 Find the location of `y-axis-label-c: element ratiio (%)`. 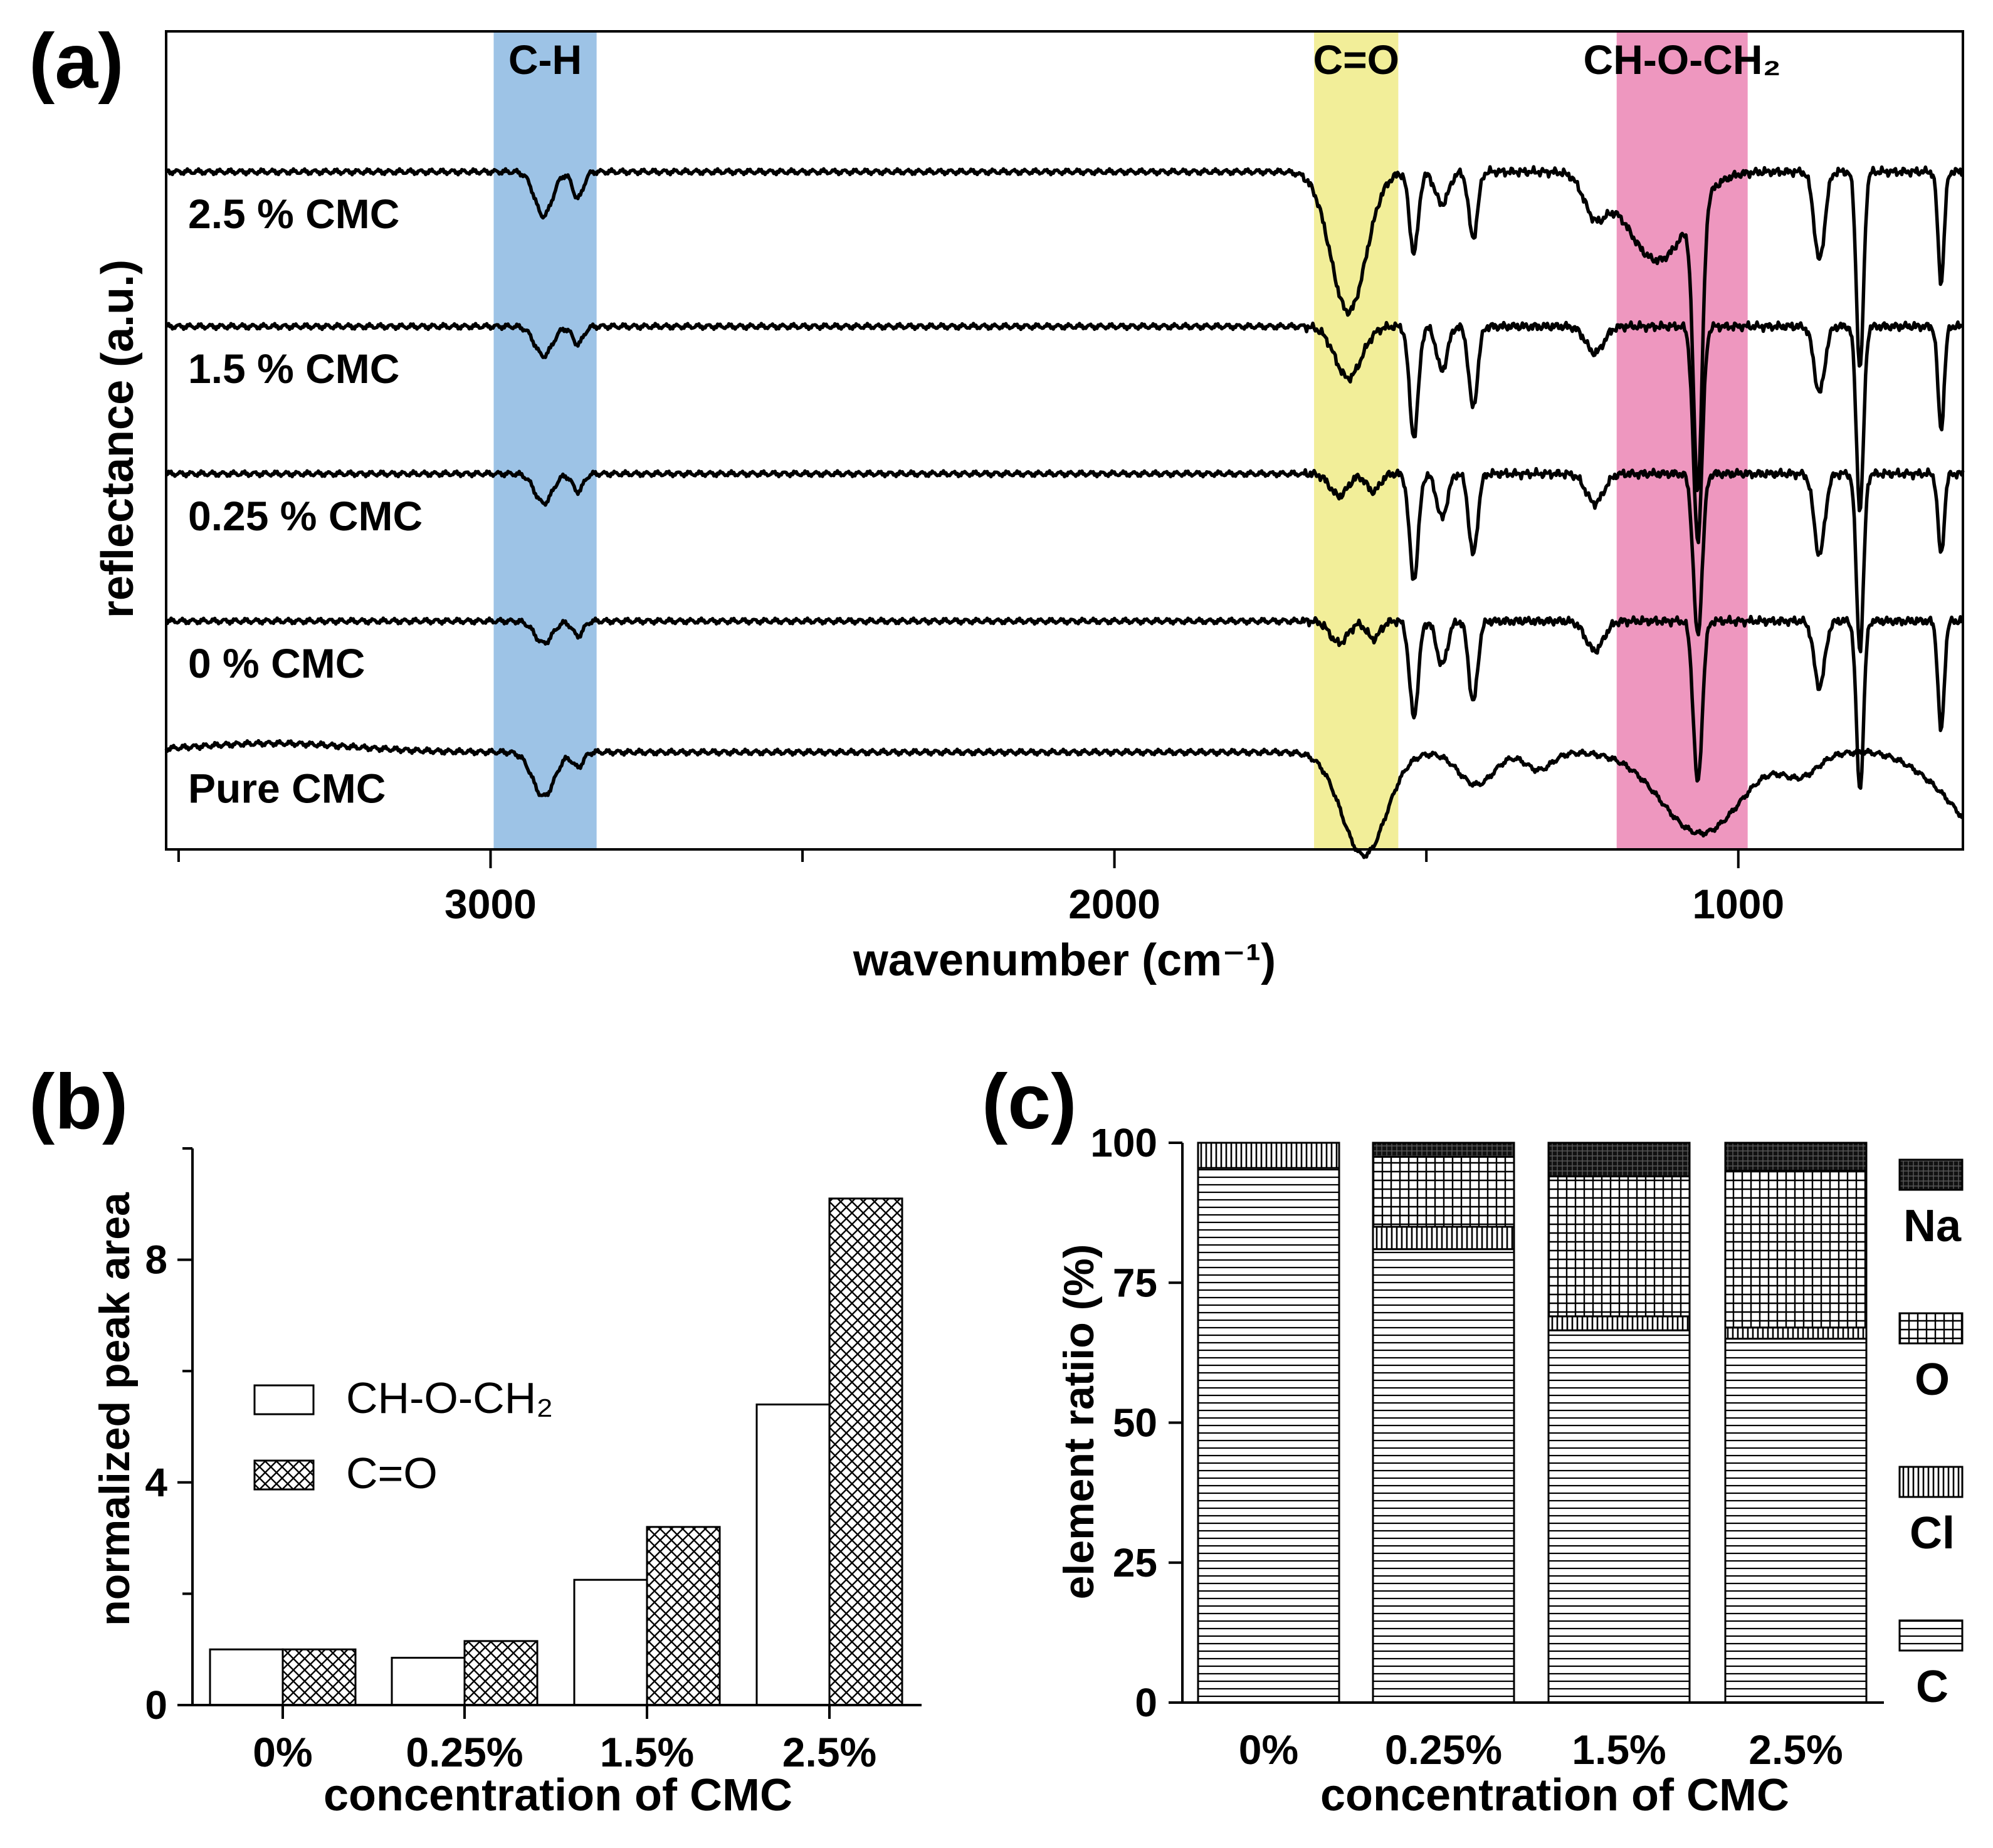

y-axis-label-c: element ratiio (%) is located at coordinates (1079, 1422).